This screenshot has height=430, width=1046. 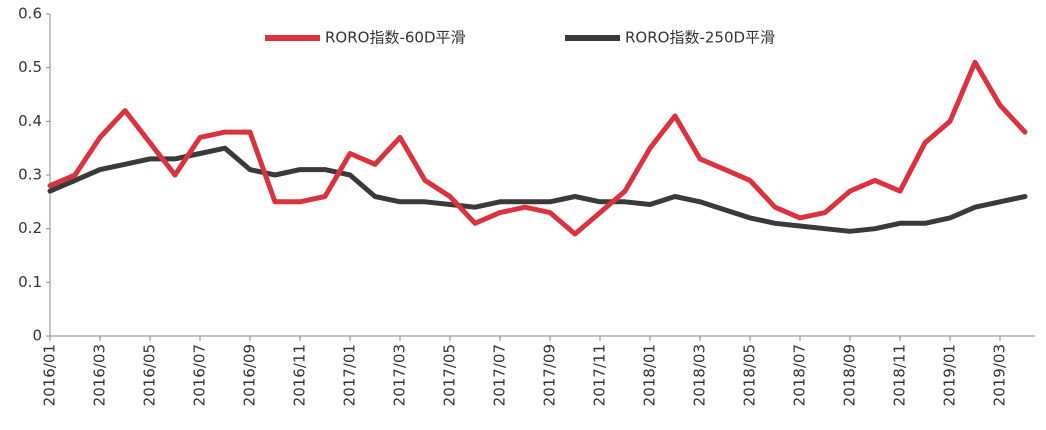 I want to click on x-tick-label: 2018/05, so click(x=750, y=375).